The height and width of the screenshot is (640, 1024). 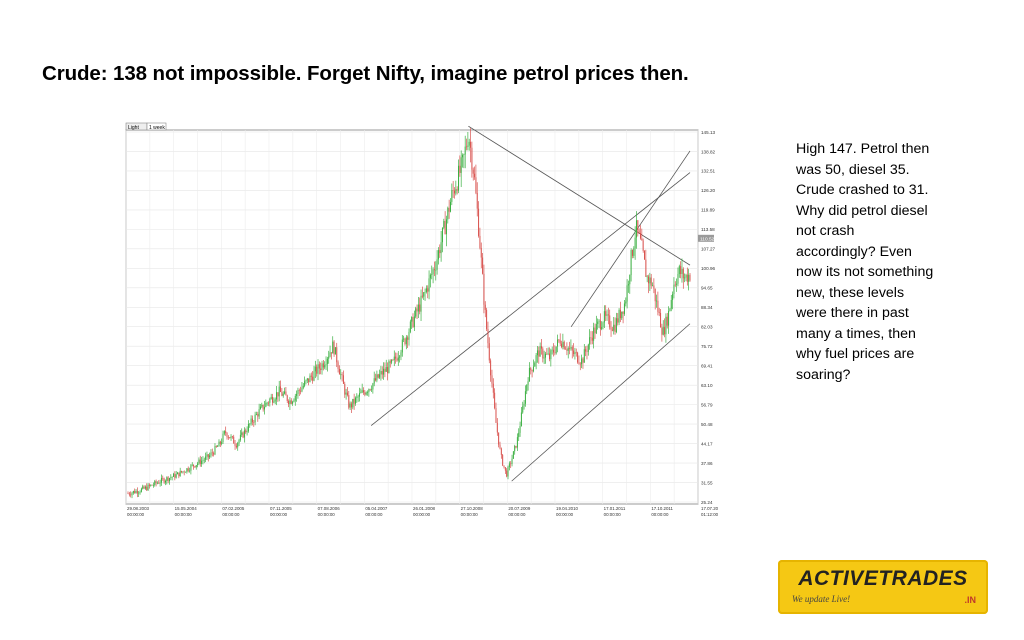 What do you see at coordinates (156, 126) in the screenshot?
I see `interval-selector` at bounding box center [156, 126].